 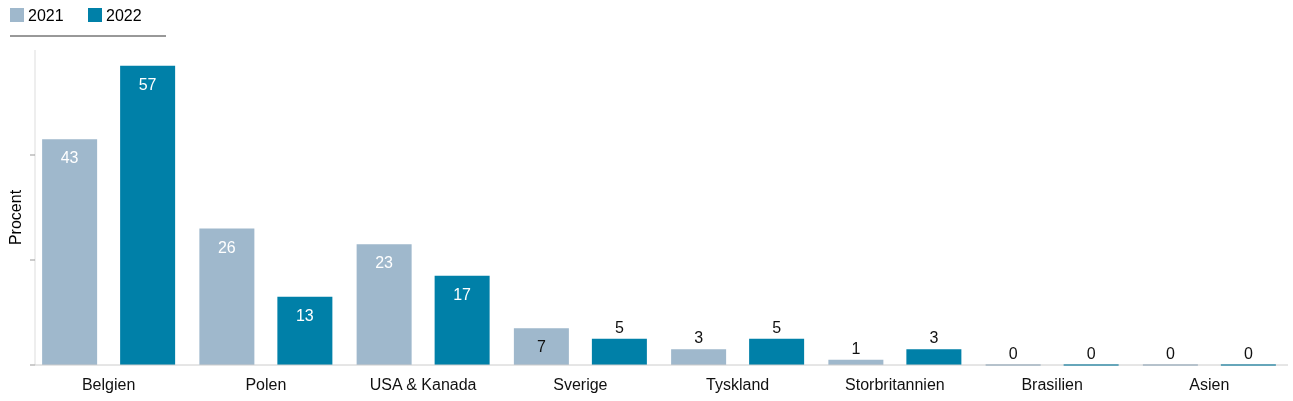 What do you see at coordinates (15, 217) in the screenshot?
I see `y-axis-title: Procent` at bounding box center [15, 217].